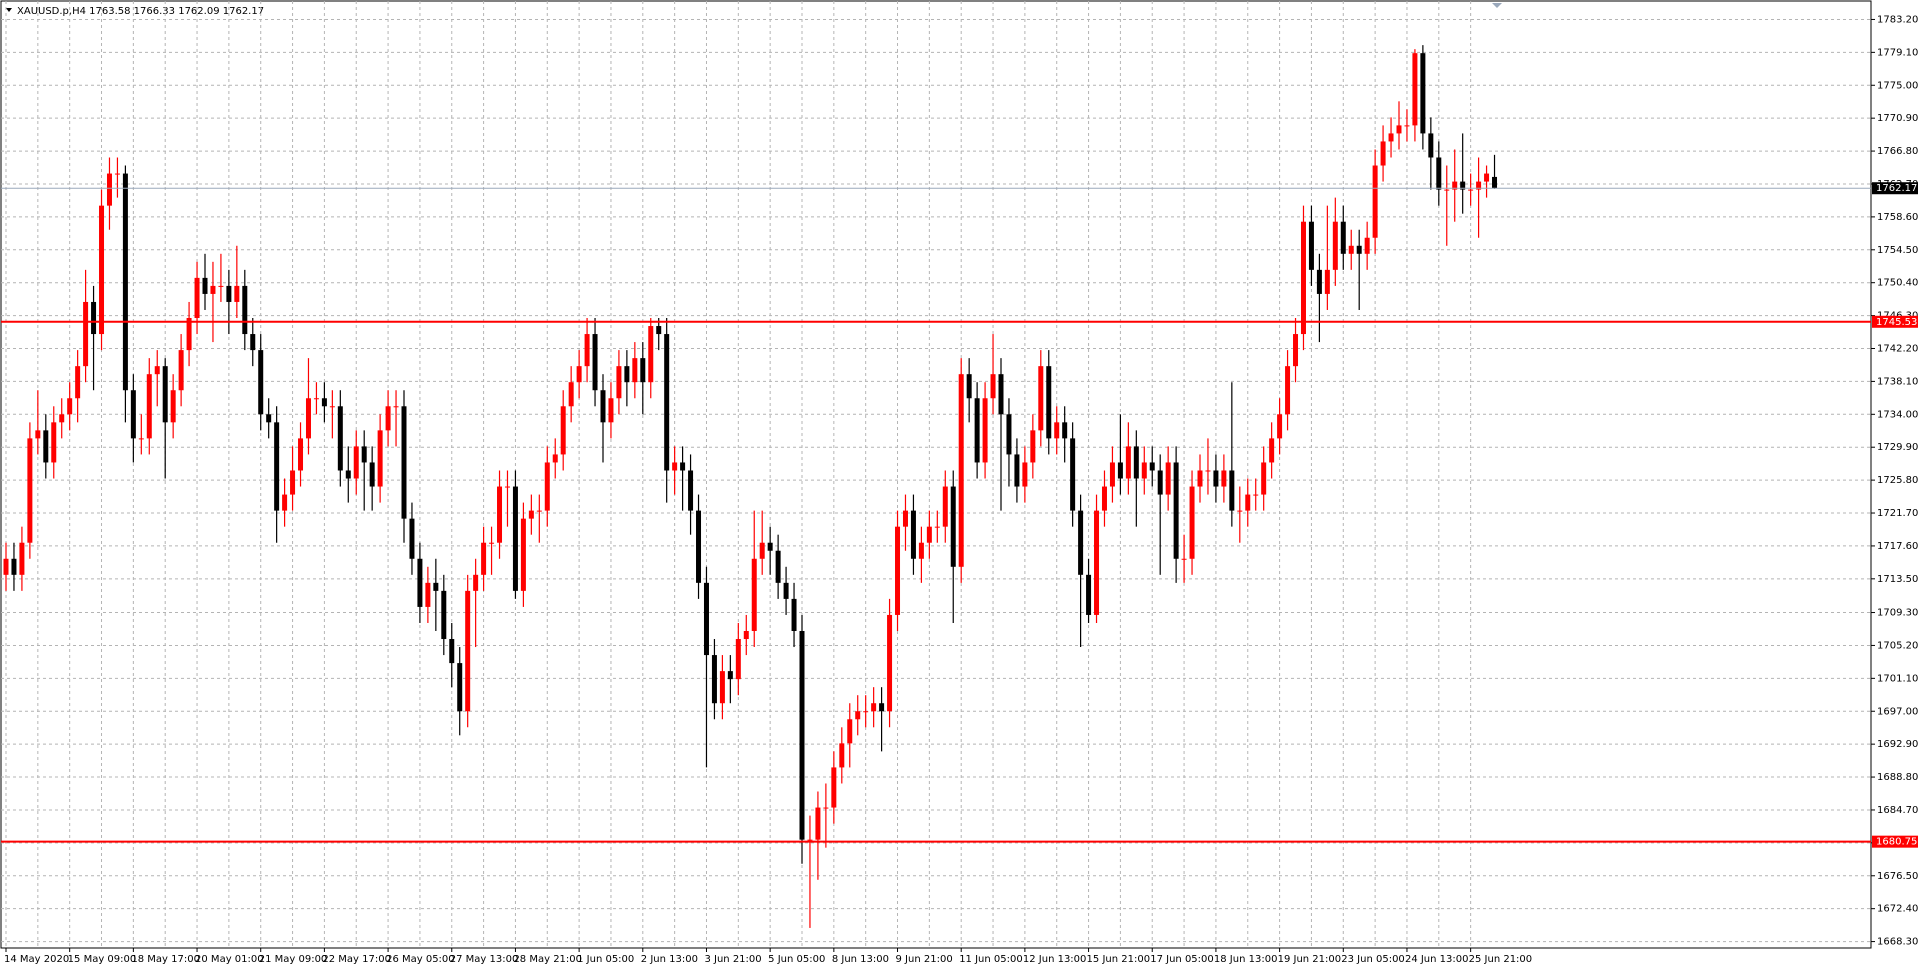 The image size is (1920, 968). Describe the element at coordinates (1897, 645) in the screenshot. I see `y-tick-label: 1705.20` at that location.